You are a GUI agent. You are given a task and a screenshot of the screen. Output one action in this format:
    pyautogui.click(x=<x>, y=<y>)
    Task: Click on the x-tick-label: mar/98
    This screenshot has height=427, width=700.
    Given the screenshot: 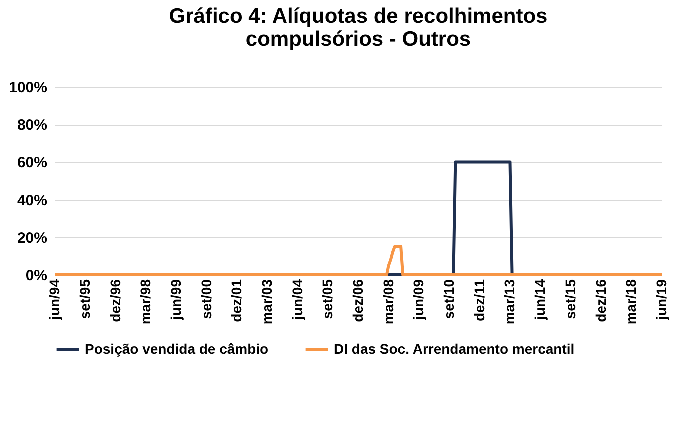 What is the action you would take?
    pyautogui.click(x=146, y=302)
    